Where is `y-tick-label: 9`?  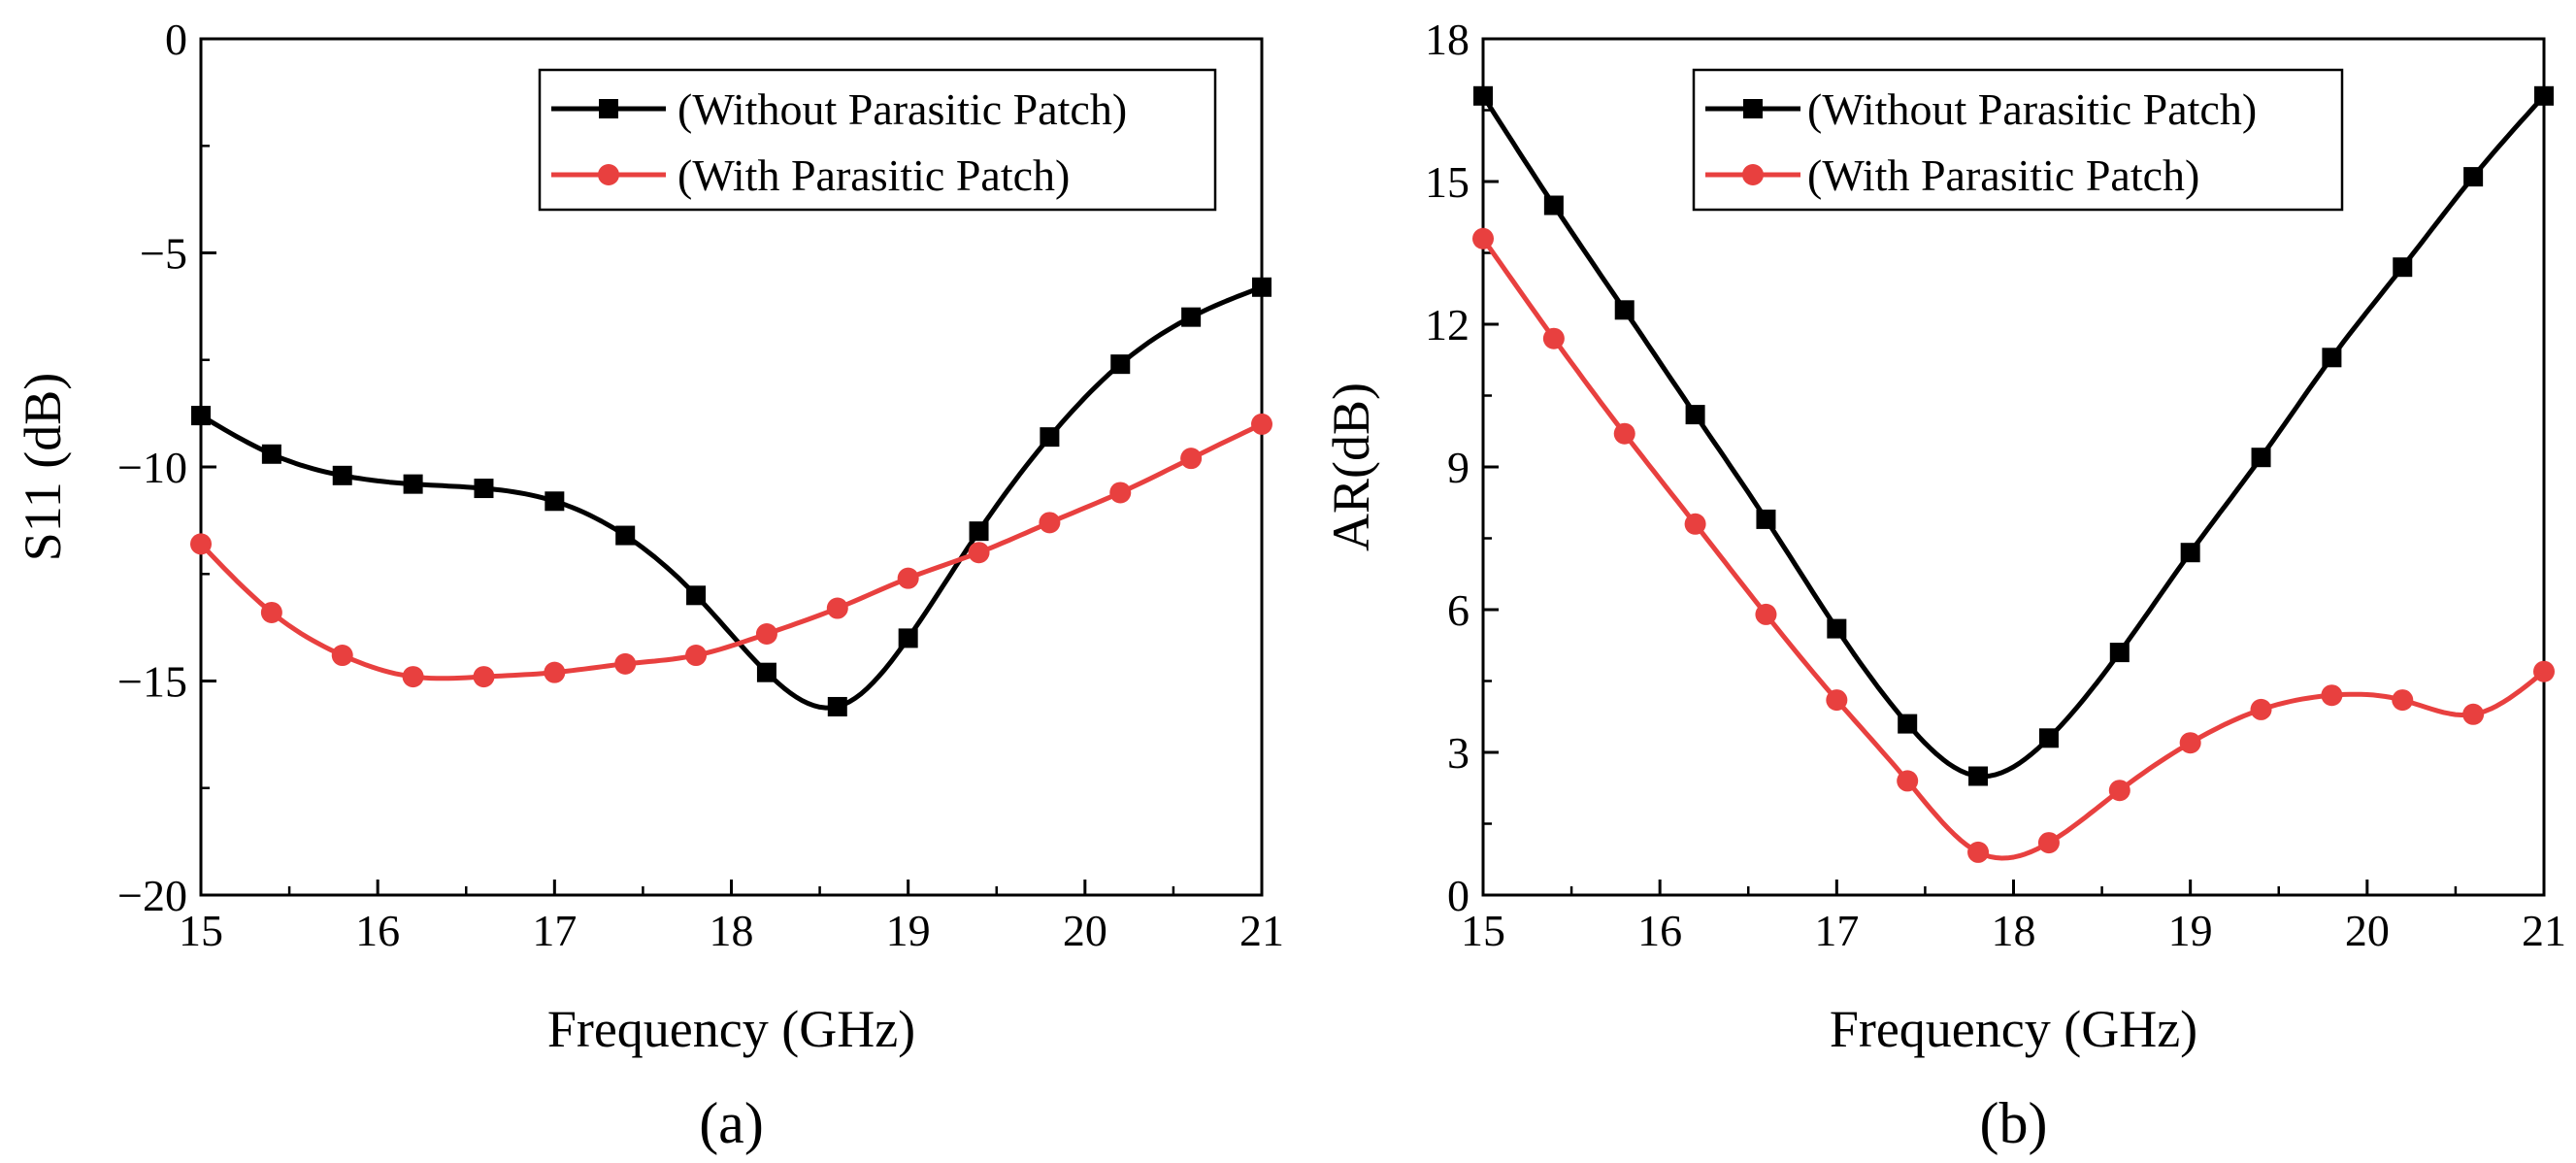 y-tick-label: 9 is located at coordinates (1458, 467).